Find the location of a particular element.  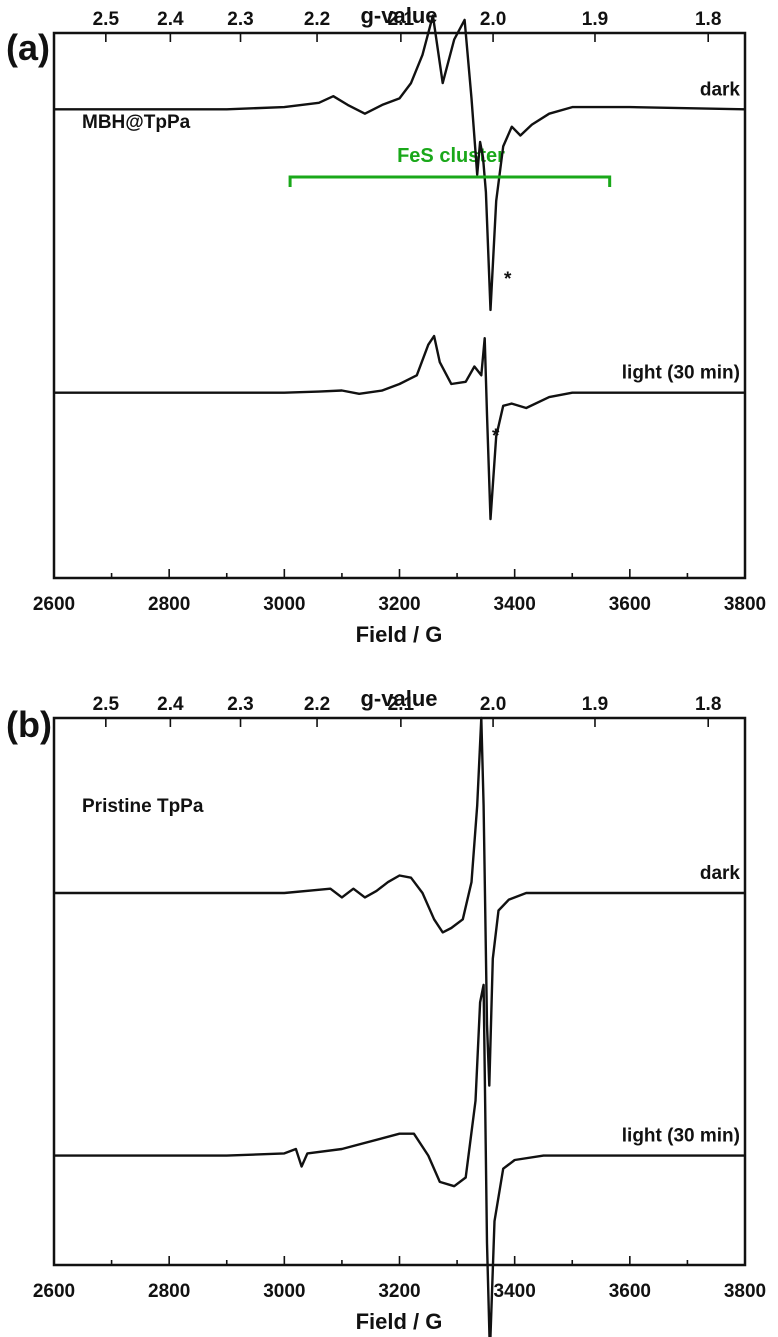

fes-cluster-bracket is located at coordinates (450, 181).